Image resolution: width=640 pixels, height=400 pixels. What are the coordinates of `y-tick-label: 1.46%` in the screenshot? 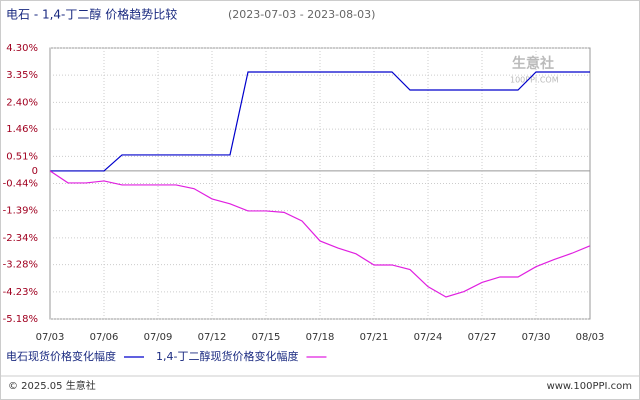 It's located at (22, 129).